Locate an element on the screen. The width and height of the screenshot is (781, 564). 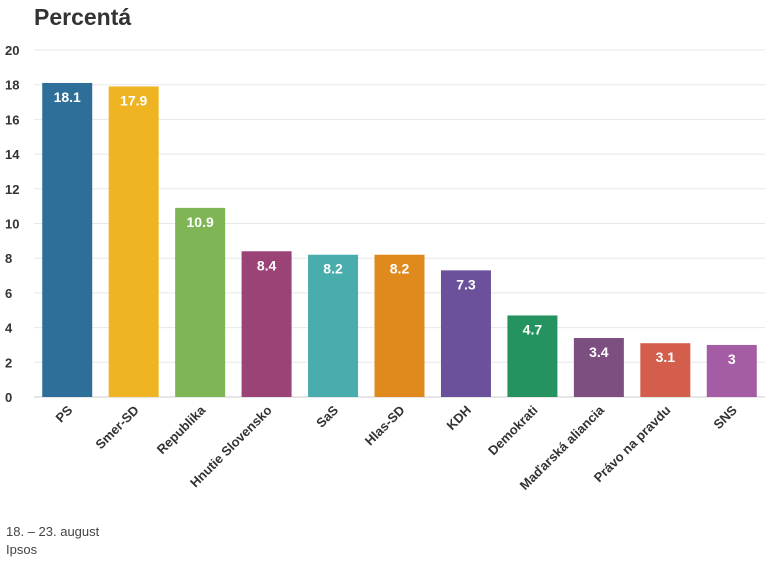
category-label: SaS is located at coordinates (327, 416).